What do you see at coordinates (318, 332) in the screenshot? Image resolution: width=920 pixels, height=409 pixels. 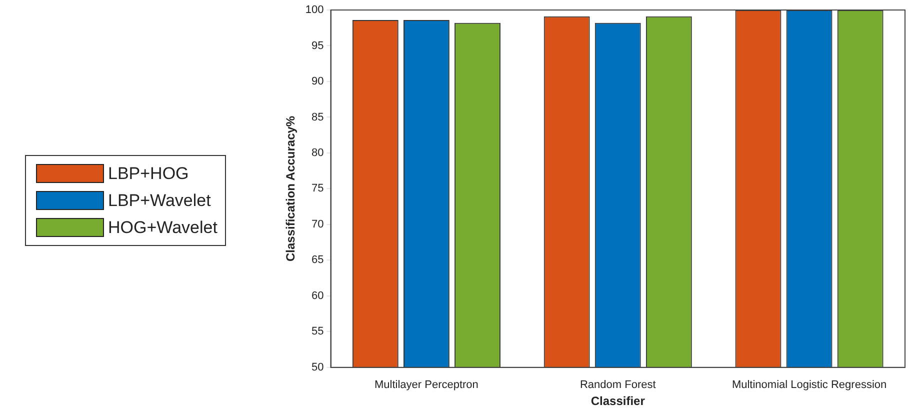 I see `y-tick-label: 55` at bounding box center [318, 332].